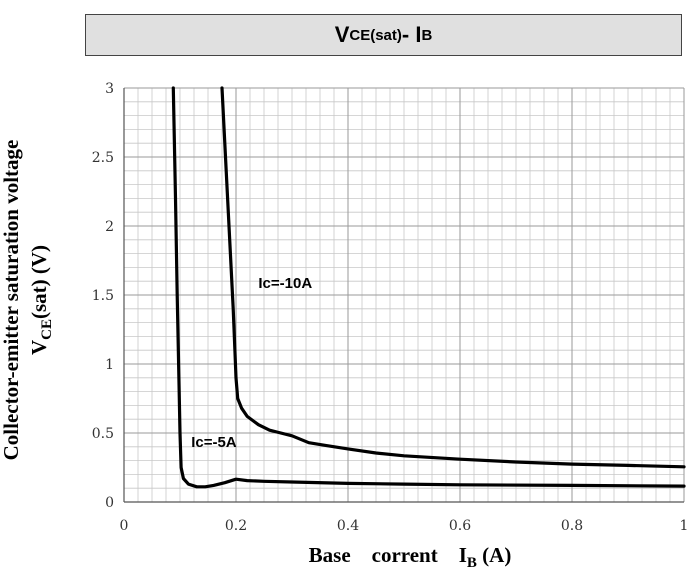  What do you see at coordinates (103, 158) in the screenshot?
I see `y-tick-label: 2.5` at bounding box center [103, 158].